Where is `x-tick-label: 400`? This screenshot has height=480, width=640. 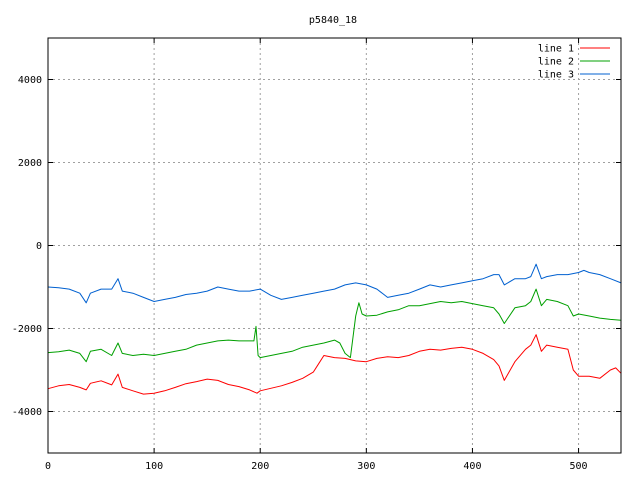
x-tick-label: 400 is located at coordinates (472, 466).